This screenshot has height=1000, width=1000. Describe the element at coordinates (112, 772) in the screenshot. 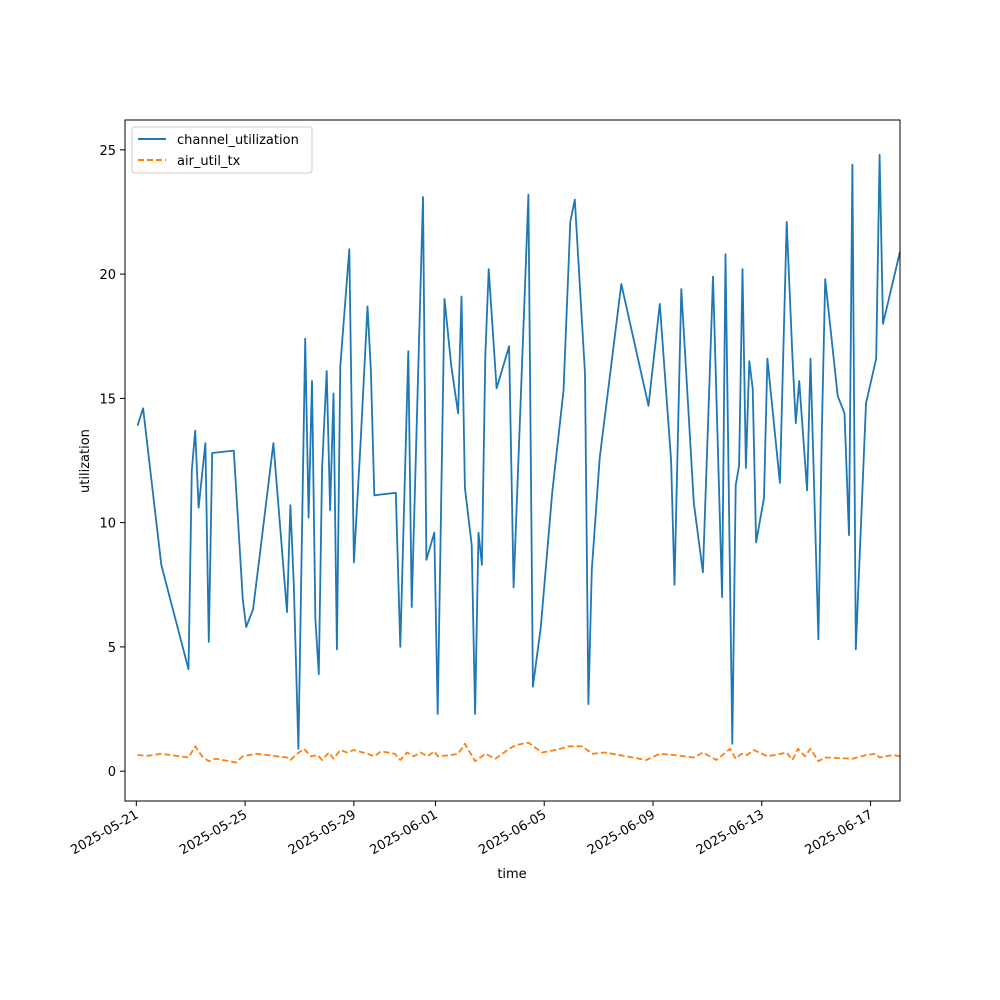

I see `y-tick-label: 0` at that location.